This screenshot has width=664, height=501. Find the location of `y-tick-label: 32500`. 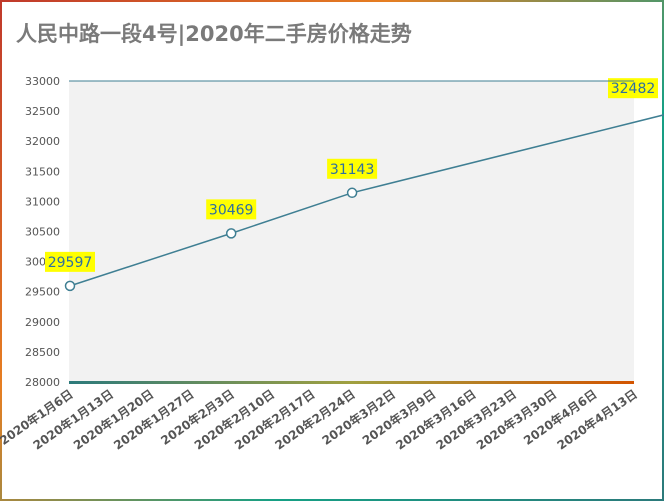

y-tick-label: 32500 is located at coordinates (42, 111).